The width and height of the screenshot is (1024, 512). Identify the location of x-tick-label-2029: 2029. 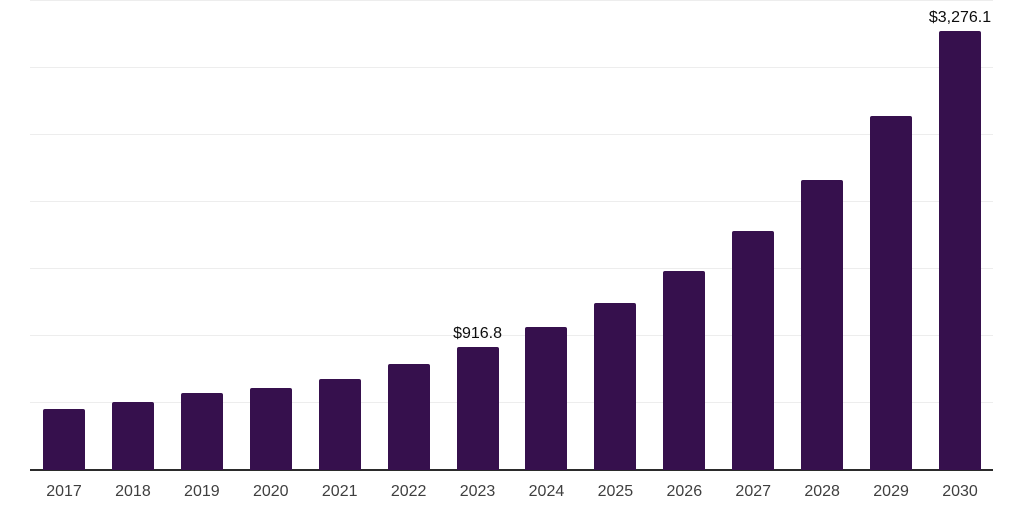
(891, 491).